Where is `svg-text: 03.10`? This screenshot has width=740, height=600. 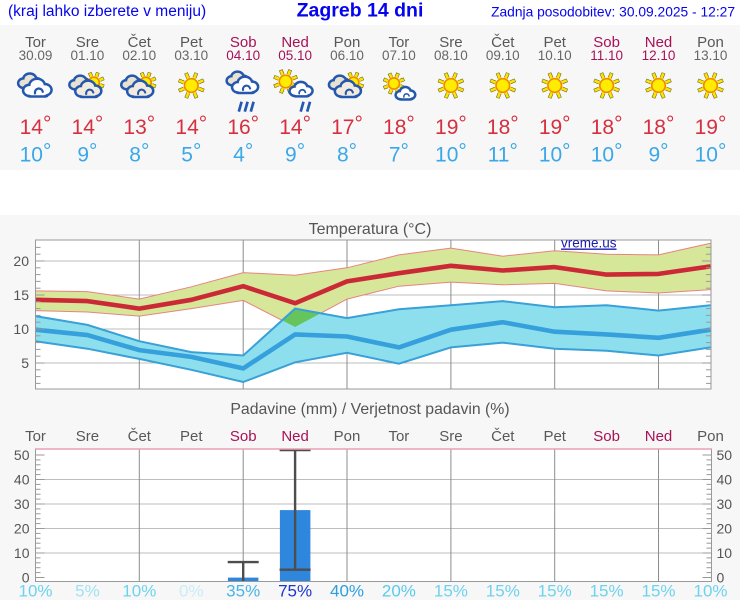 svg-text: 03.10 is located at coordinates (191, 55).